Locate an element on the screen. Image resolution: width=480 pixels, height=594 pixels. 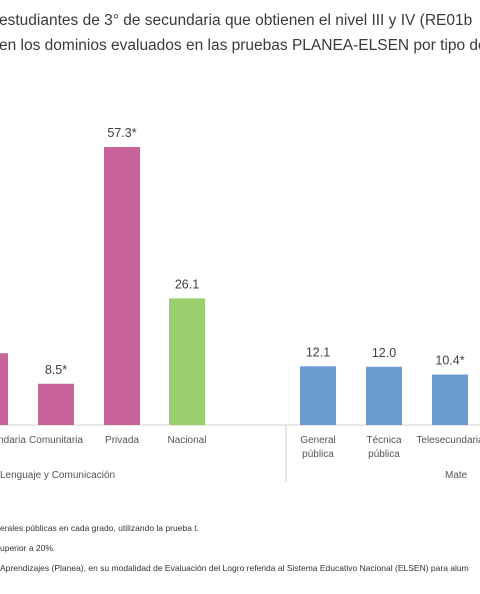
value-label: 12.1 is located at coordinates (318, 352).